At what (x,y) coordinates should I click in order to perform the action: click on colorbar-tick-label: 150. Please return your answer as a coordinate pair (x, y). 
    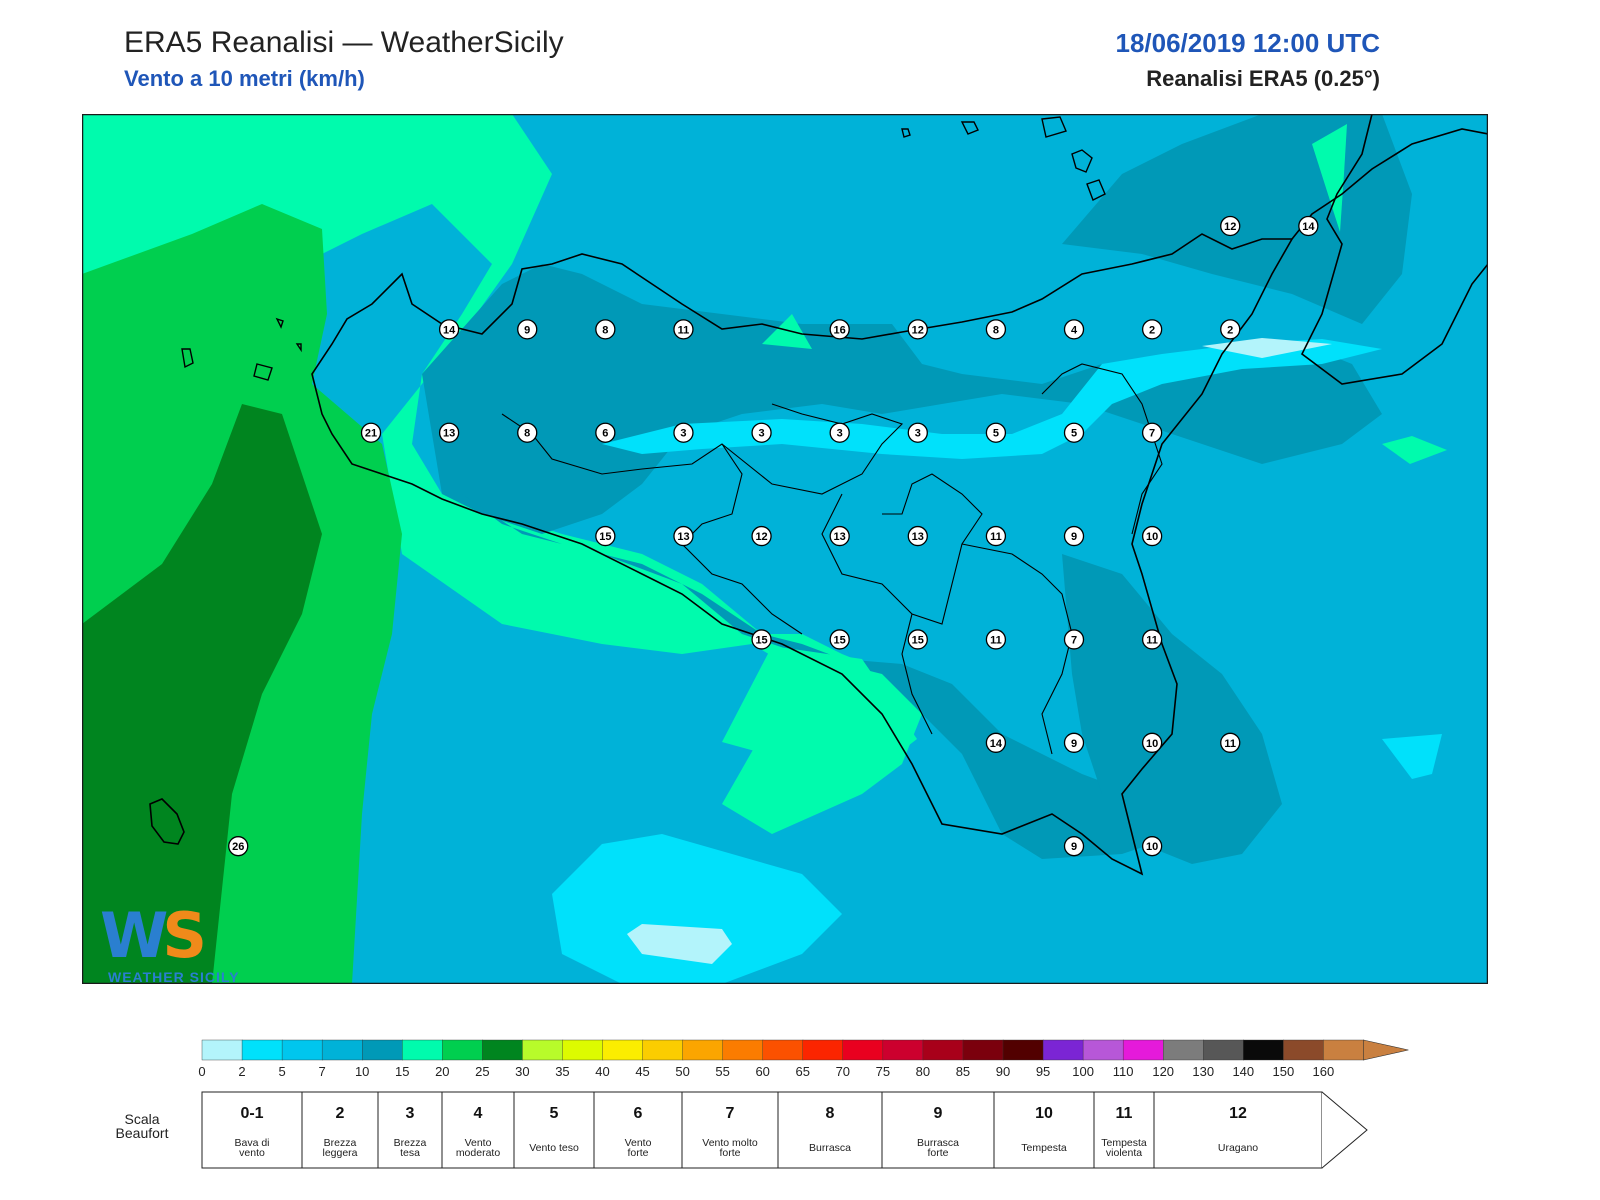
    Looking at the image, I should click on (1283, 1071).